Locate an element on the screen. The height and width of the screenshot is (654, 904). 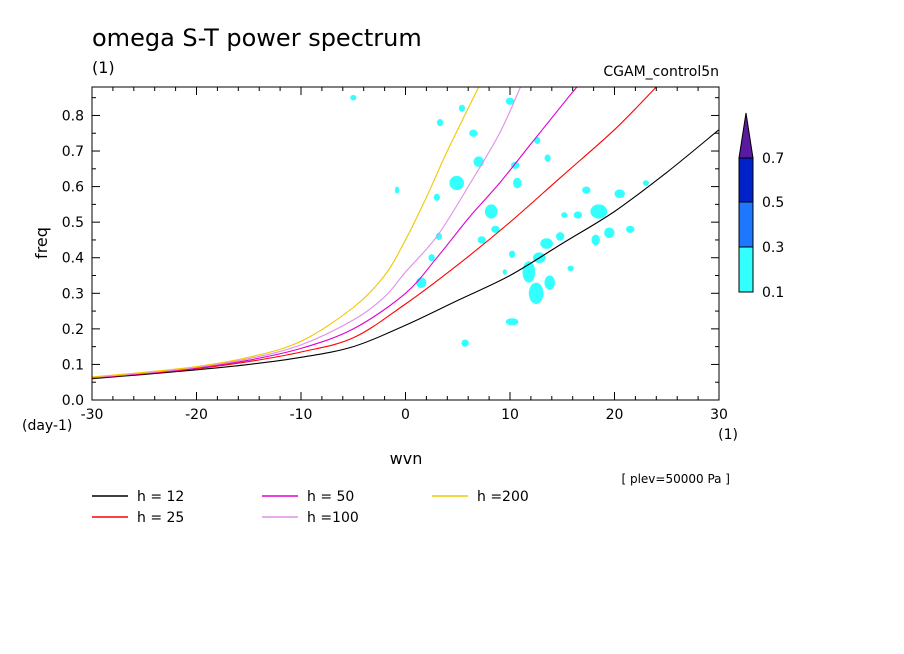
colorbar: 0.1 0.3 0.5 0.7 is located at coordinates (761, 206).